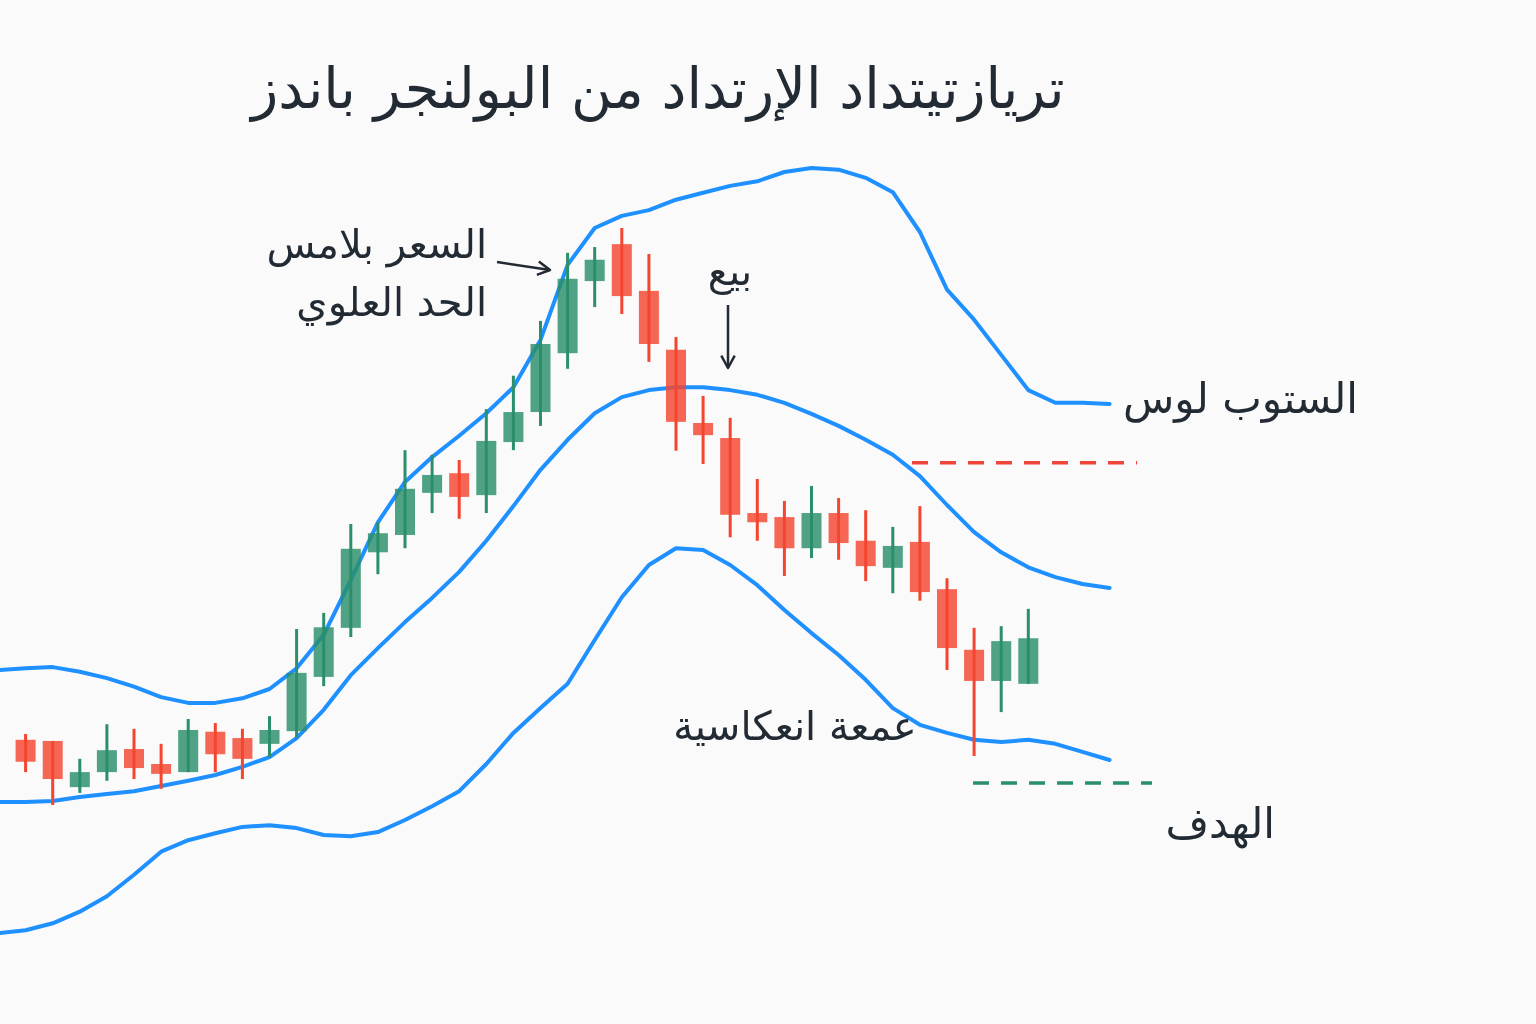 This screenshot has width=1536, height=1024. I want to click on chart-title: تريازتيتداد الإرتداد من البولنجر باندز, so click(656, 89).